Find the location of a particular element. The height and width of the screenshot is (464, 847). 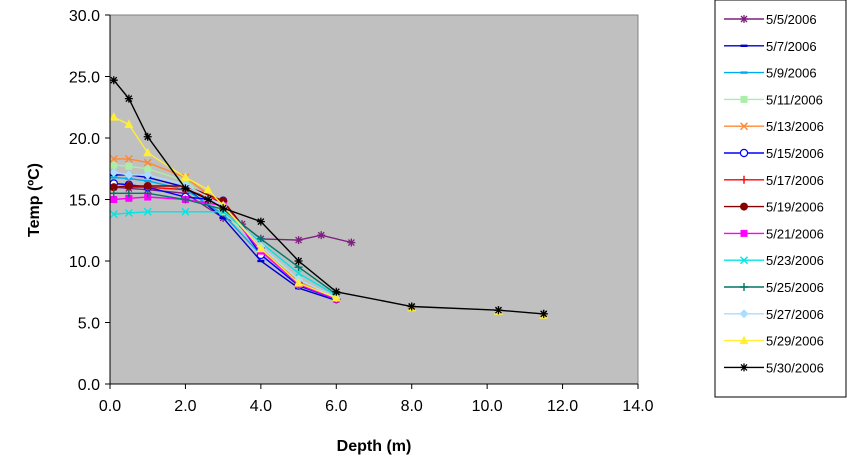

x-tick-label: 2.0 is located at coordinates (185, 406).